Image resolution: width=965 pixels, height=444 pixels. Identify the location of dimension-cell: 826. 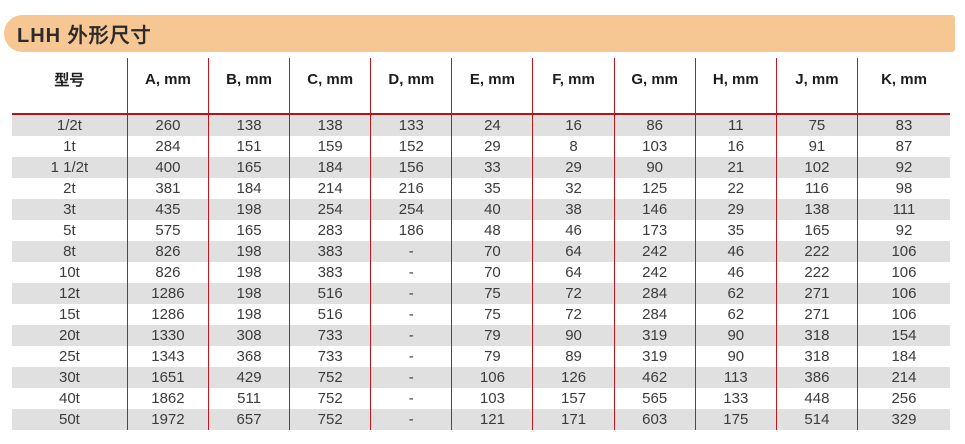
(167, 272).